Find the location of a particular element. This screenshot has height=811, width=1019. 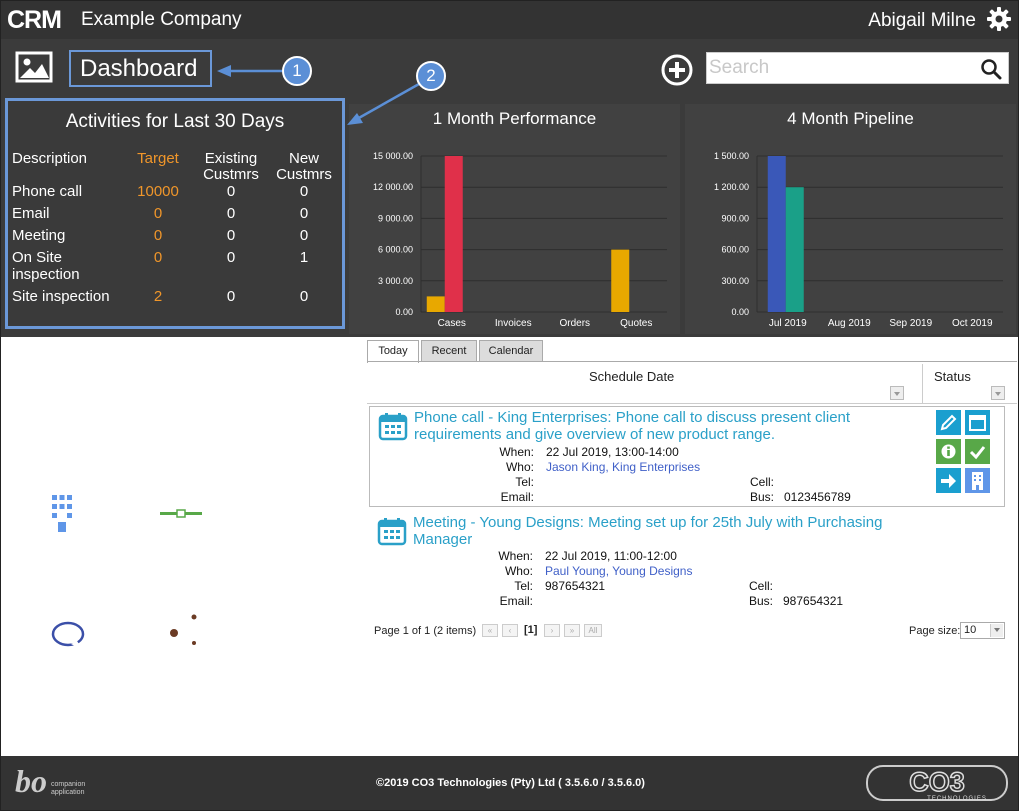

activity-row: On Site inspection 0 0 1 is located at coordinates (175, 263).